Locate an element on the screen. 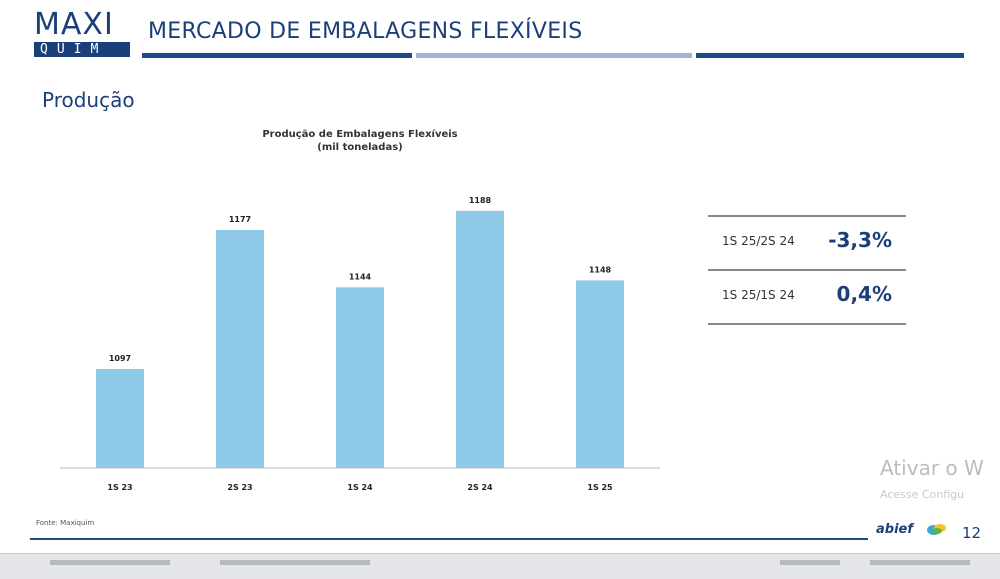  stat-label: 1S 25/2S 24 is located at coordinates (758, 241).